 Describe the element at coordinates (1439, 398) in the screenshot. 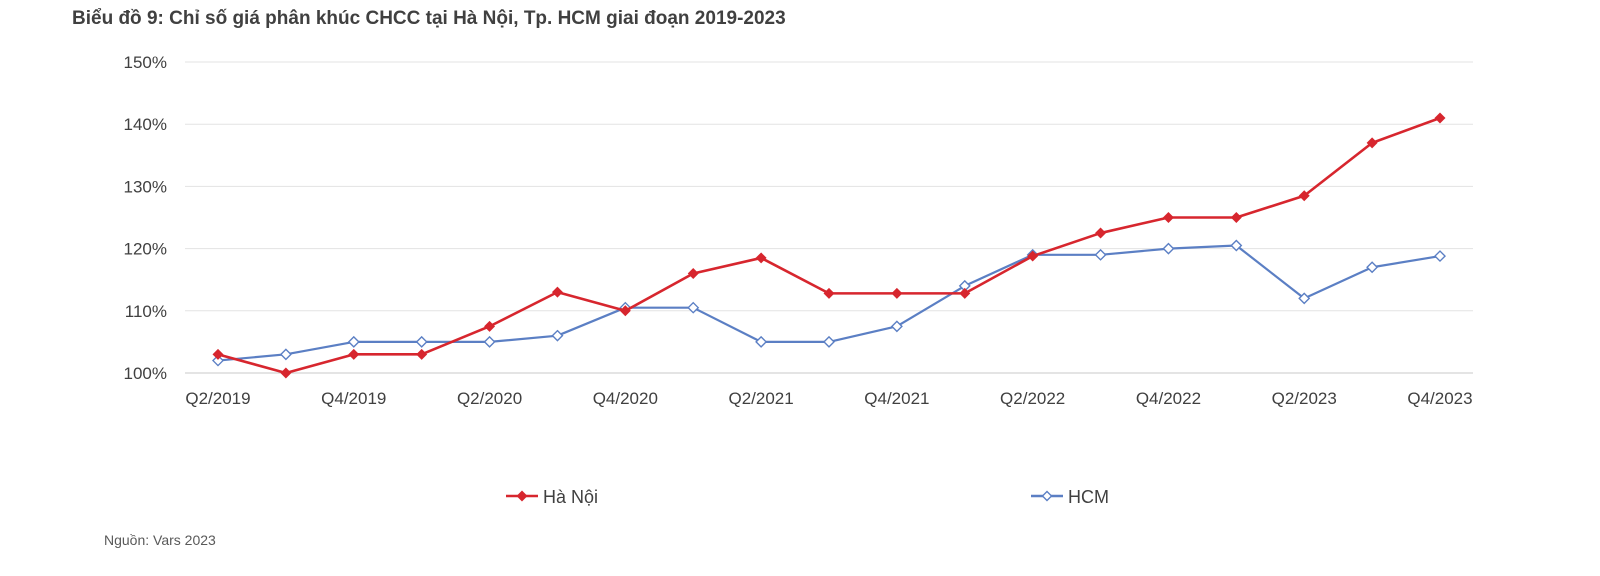

I see `x-tick-label: Q4/2023` at that location.